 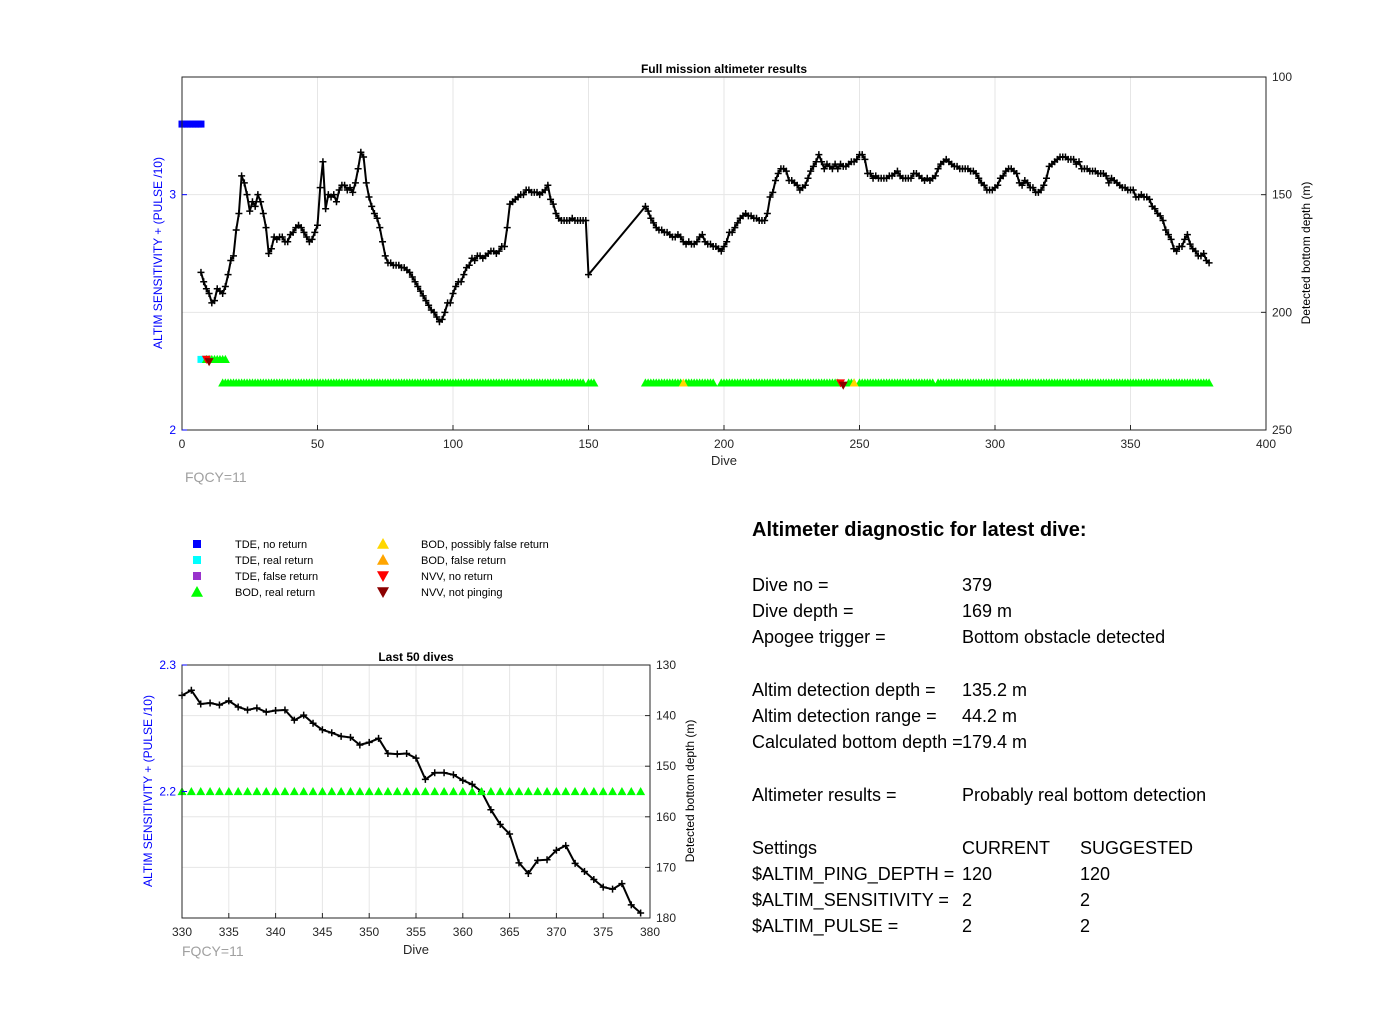 What do you see at coordinates (666, 867) in the screenshot?
I see `y-right-tick-label: 170` at bounding box center [666, 867].